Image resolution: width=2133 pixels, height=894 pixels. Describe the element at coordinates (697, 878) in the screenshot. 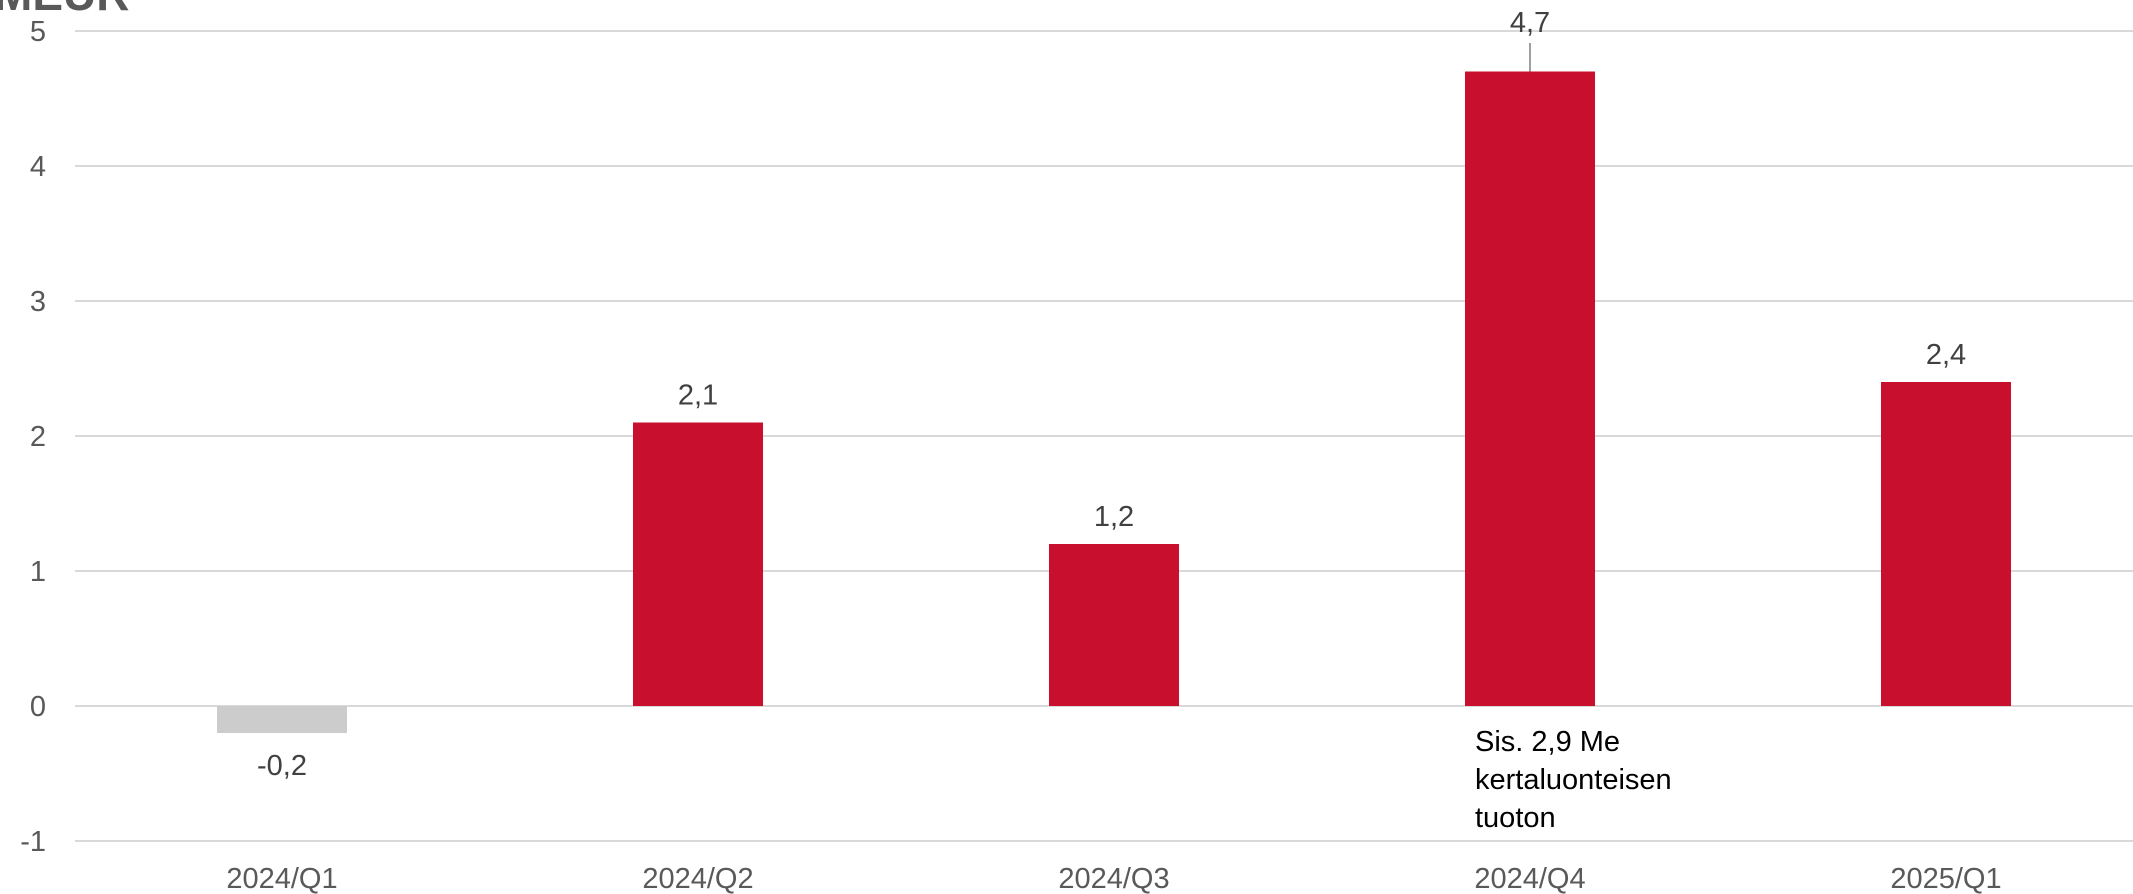

I see `x-tick-label: 2024/Q2` at that location.